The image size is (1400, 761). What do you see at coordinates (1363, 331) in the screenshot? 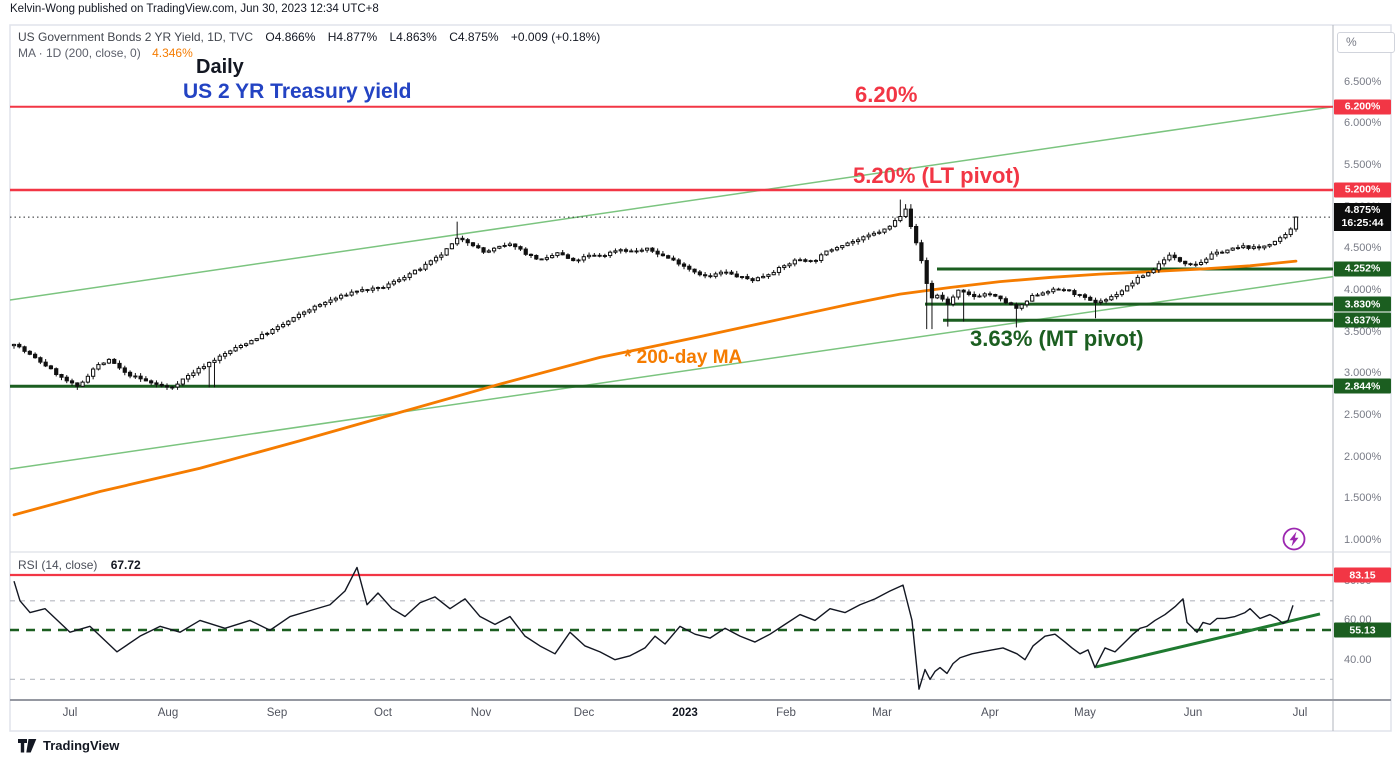
I see `price-tick-3.5: 3.500%` at bounding box center [1363, 331].